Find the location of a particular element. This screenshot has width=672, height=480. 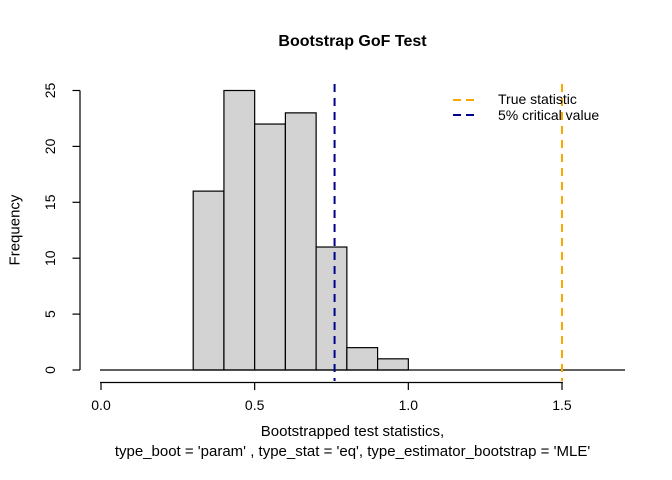

legend: True statistic 5% critical value is located at coordinates (525, 107).